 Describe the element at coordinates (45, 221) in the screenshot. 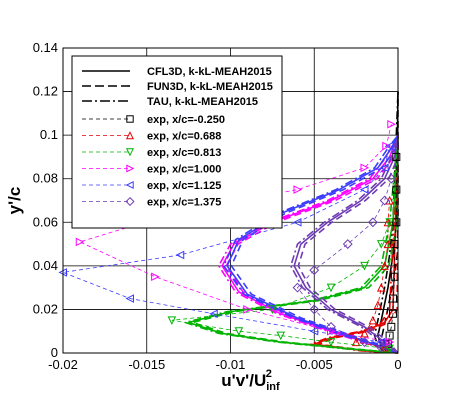

I see `y-tick-label: 0.06` at that location.